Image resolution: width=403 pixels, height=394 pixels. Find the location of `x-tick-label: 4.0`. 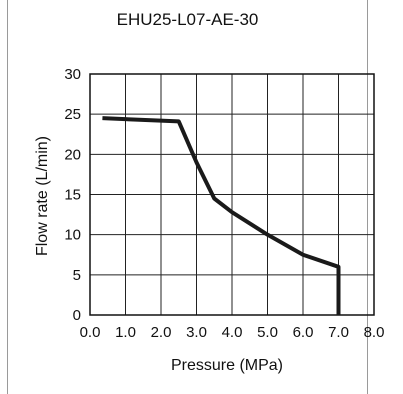

x-tick-label: 4.0 is located at coordinates (232, 332).